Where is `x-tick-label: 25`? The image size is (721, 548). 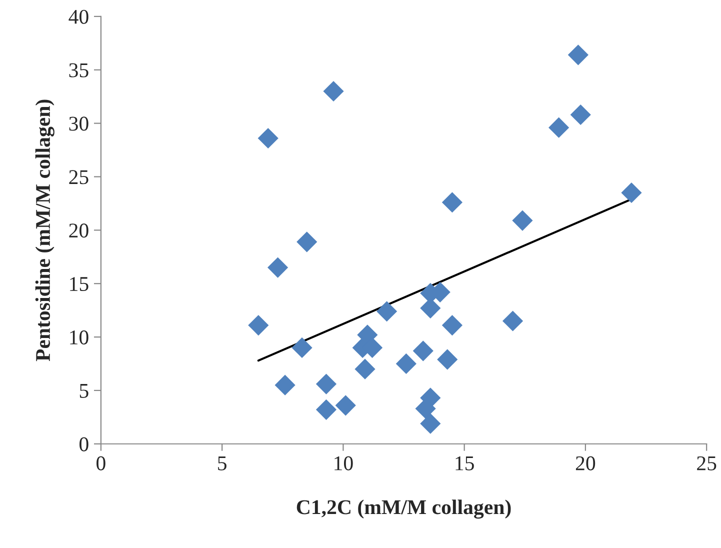
x-tick-label: 25 is located at coordinates (706, 463).